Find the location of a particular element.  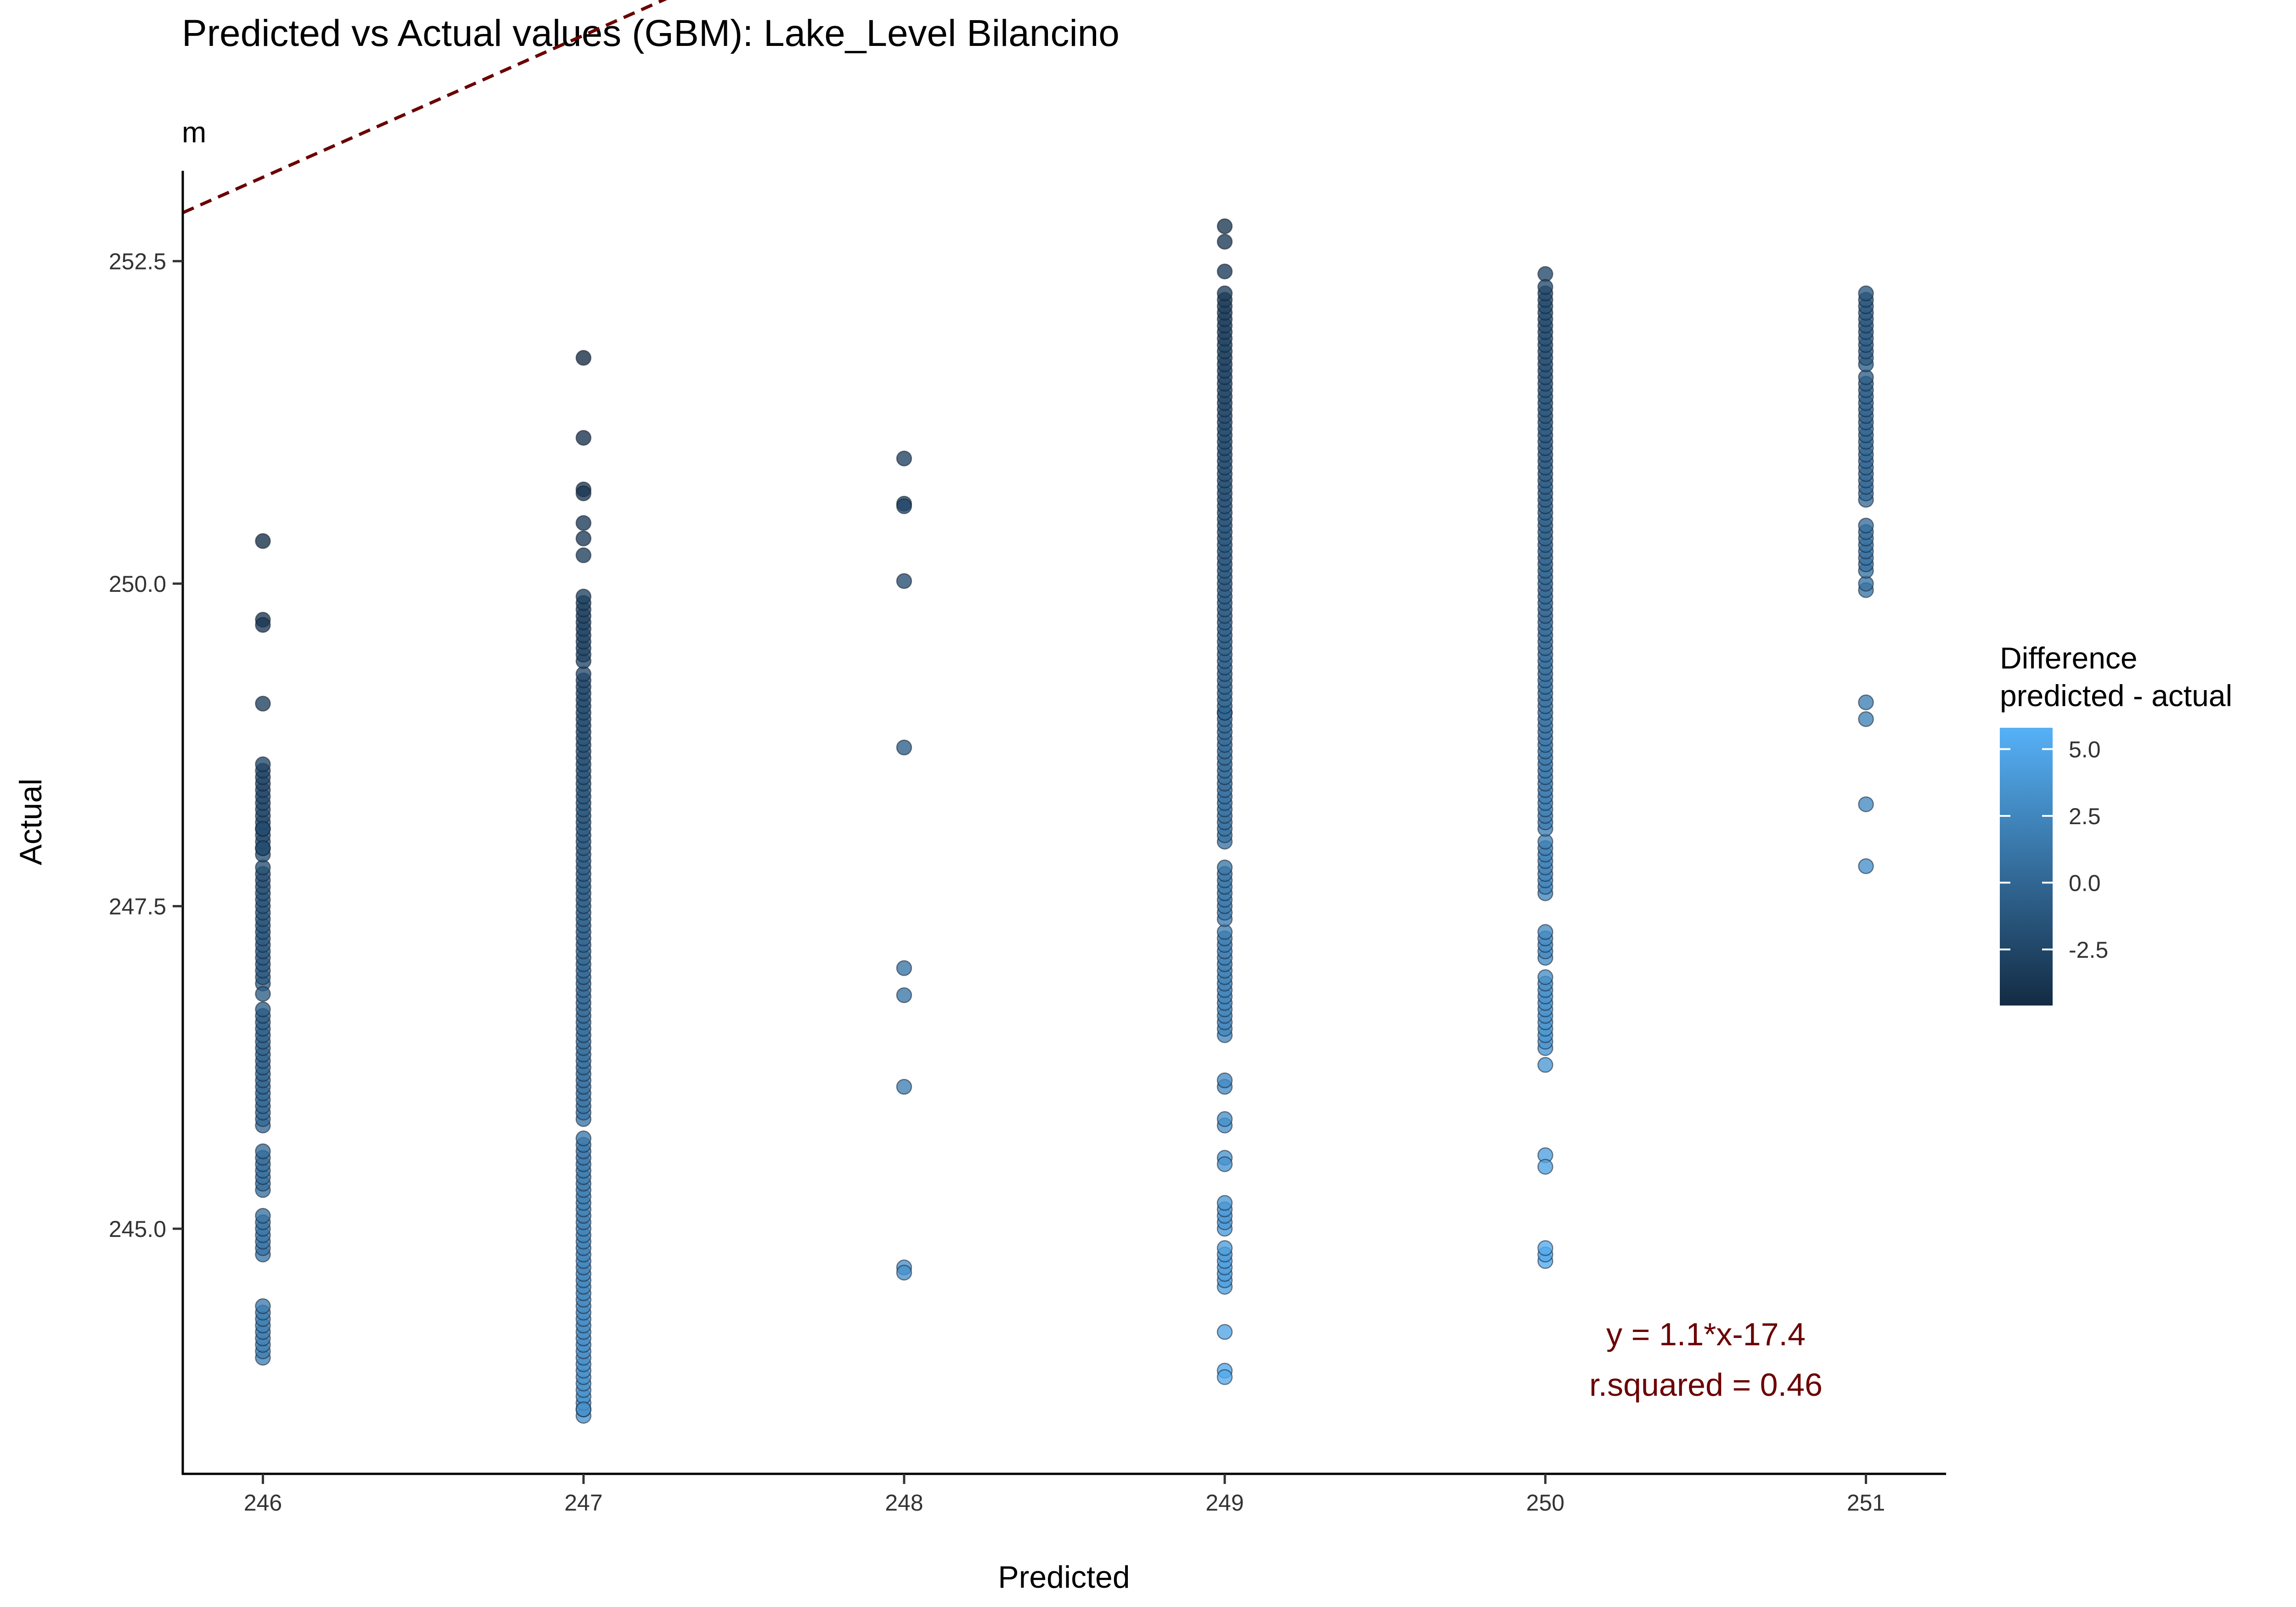

x-tick-label: 250 is located at coordinates (1545, 1503).